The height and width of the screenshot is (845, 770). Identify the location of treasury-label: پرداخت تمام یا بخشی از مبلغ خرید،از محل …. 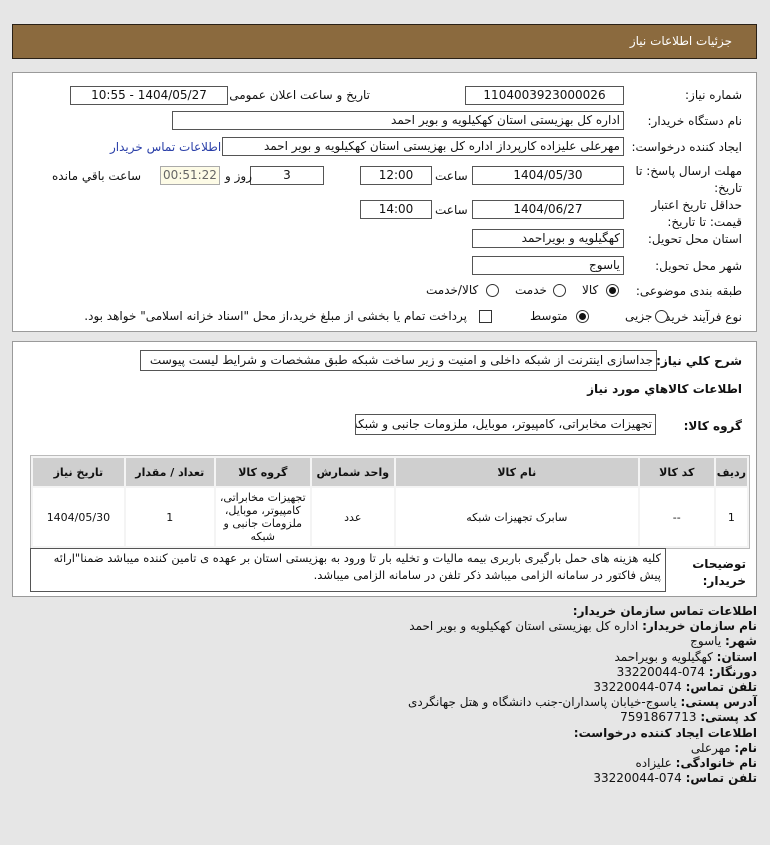
(275, 316).